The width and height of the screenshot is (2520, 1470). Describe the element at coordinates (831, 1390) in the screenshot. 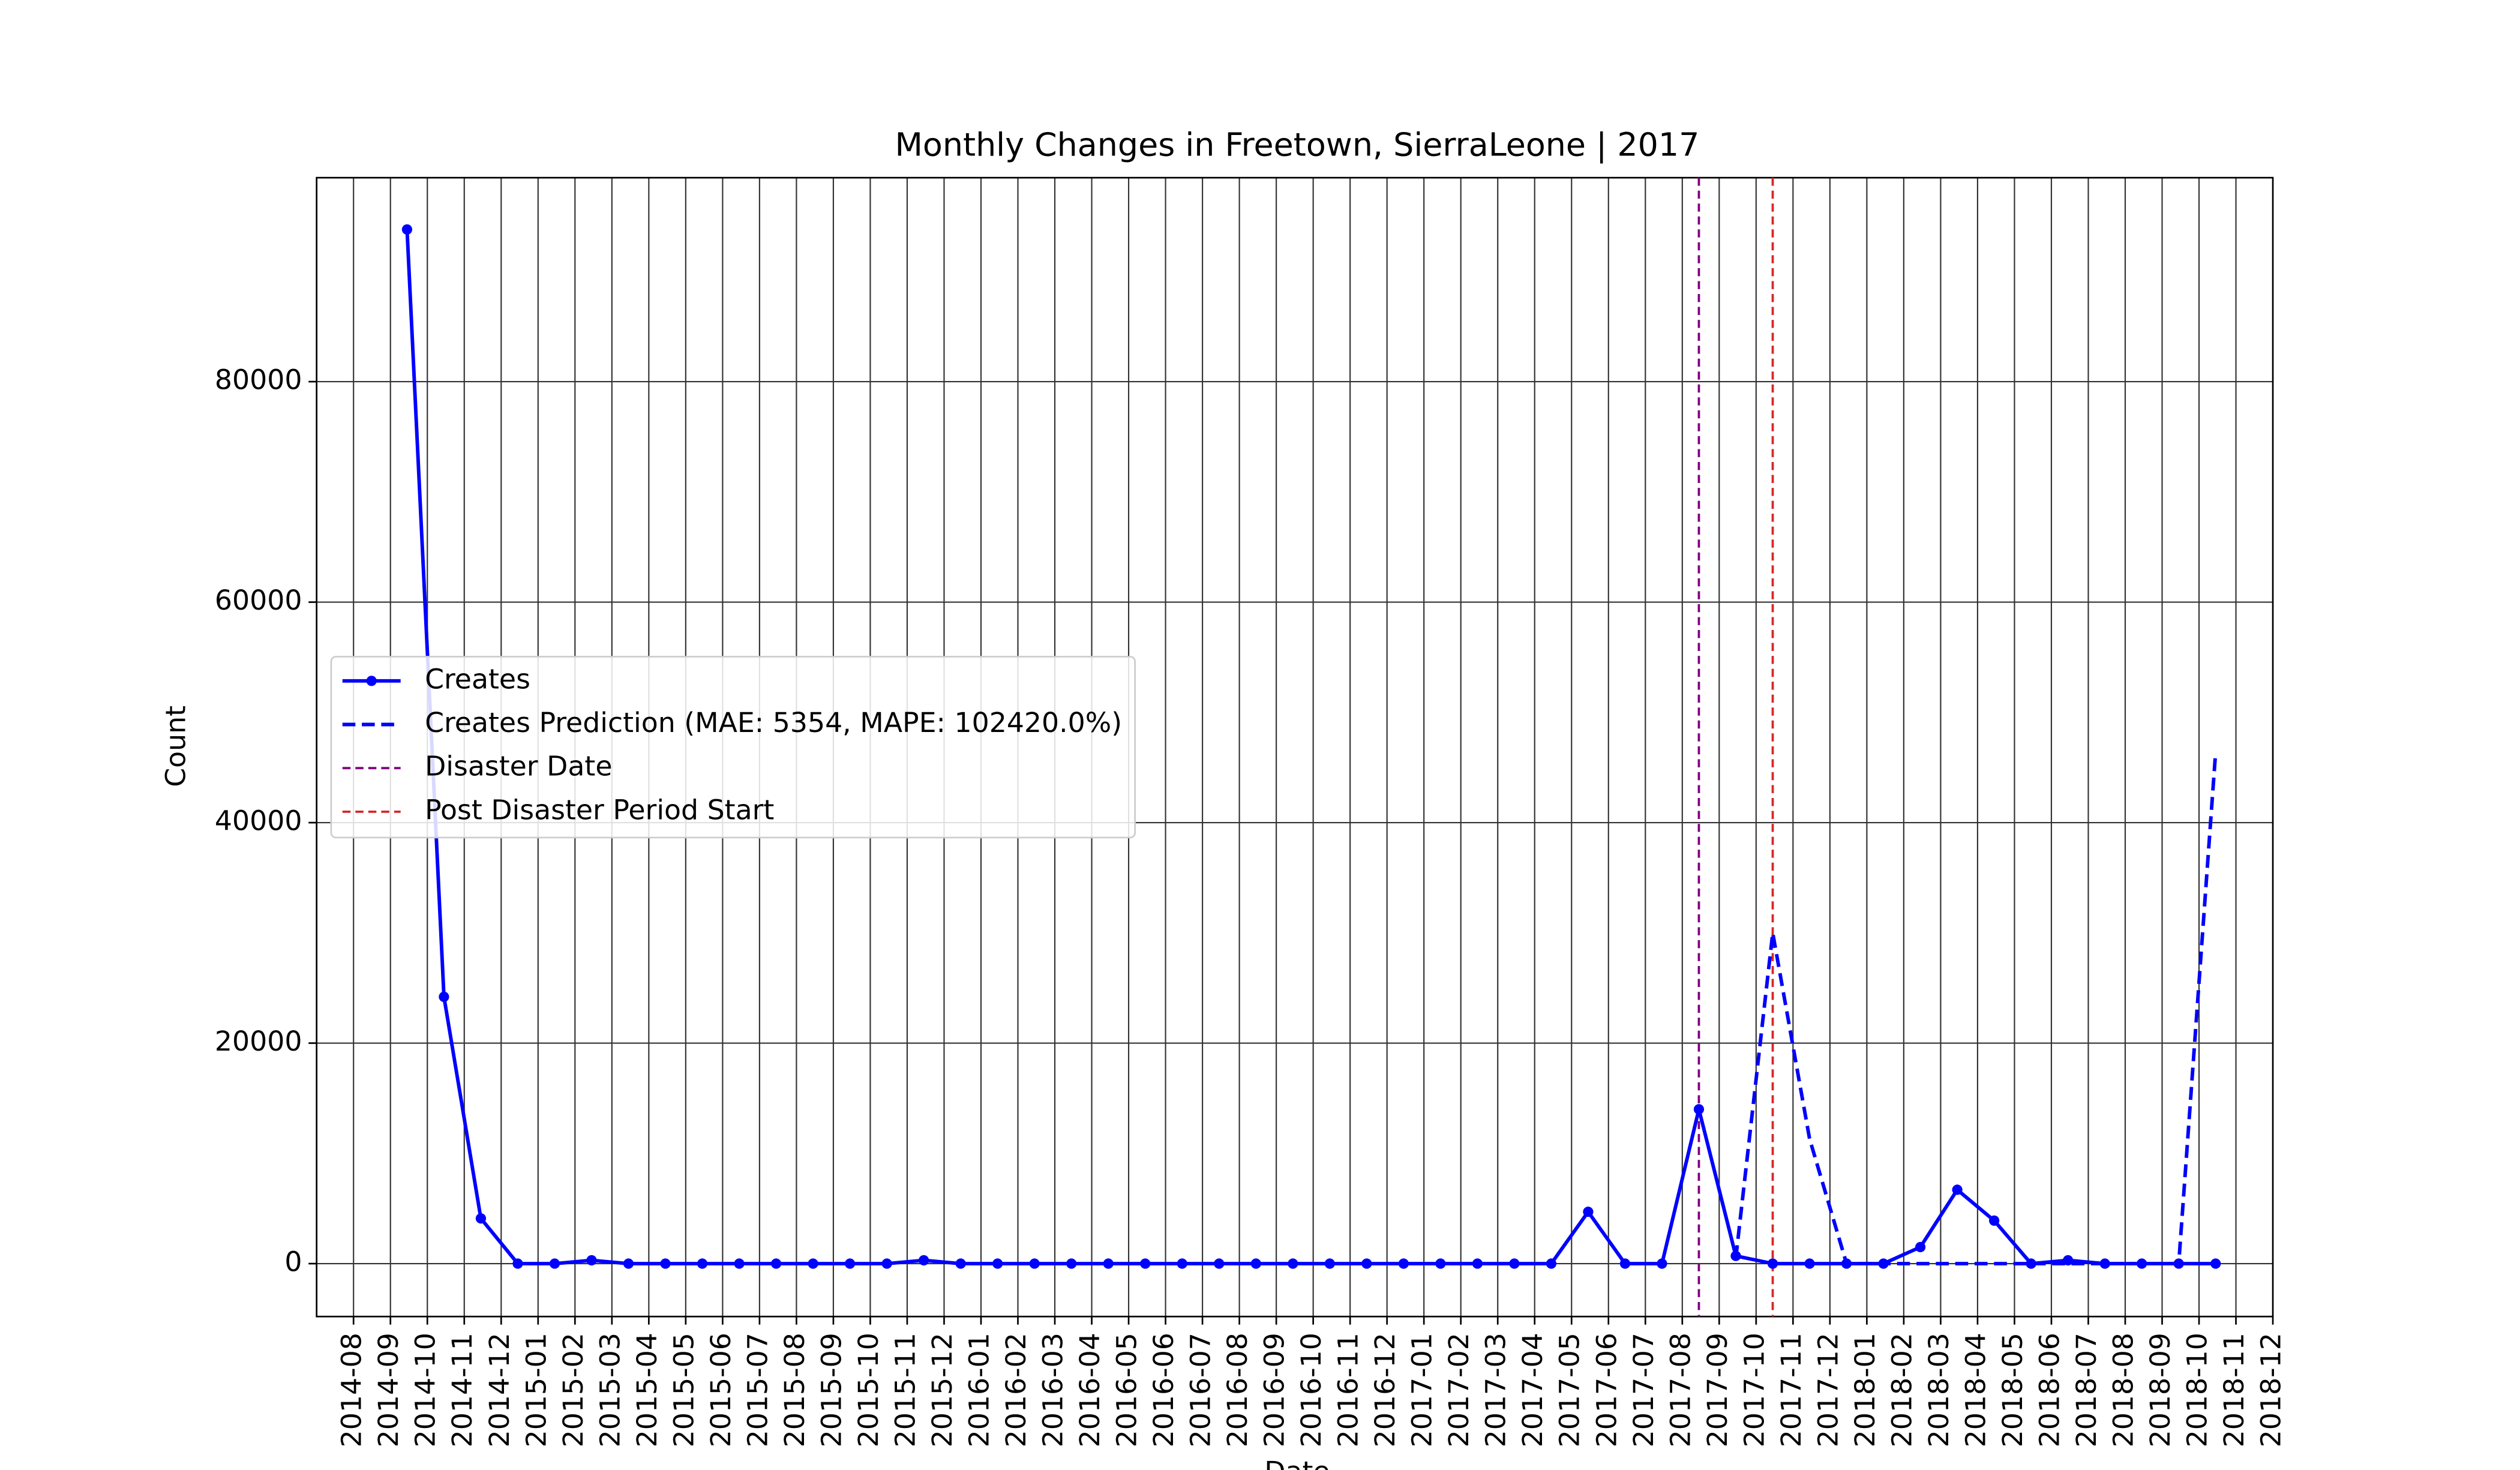

I see `x-tick-label: 2015-09` at that location.